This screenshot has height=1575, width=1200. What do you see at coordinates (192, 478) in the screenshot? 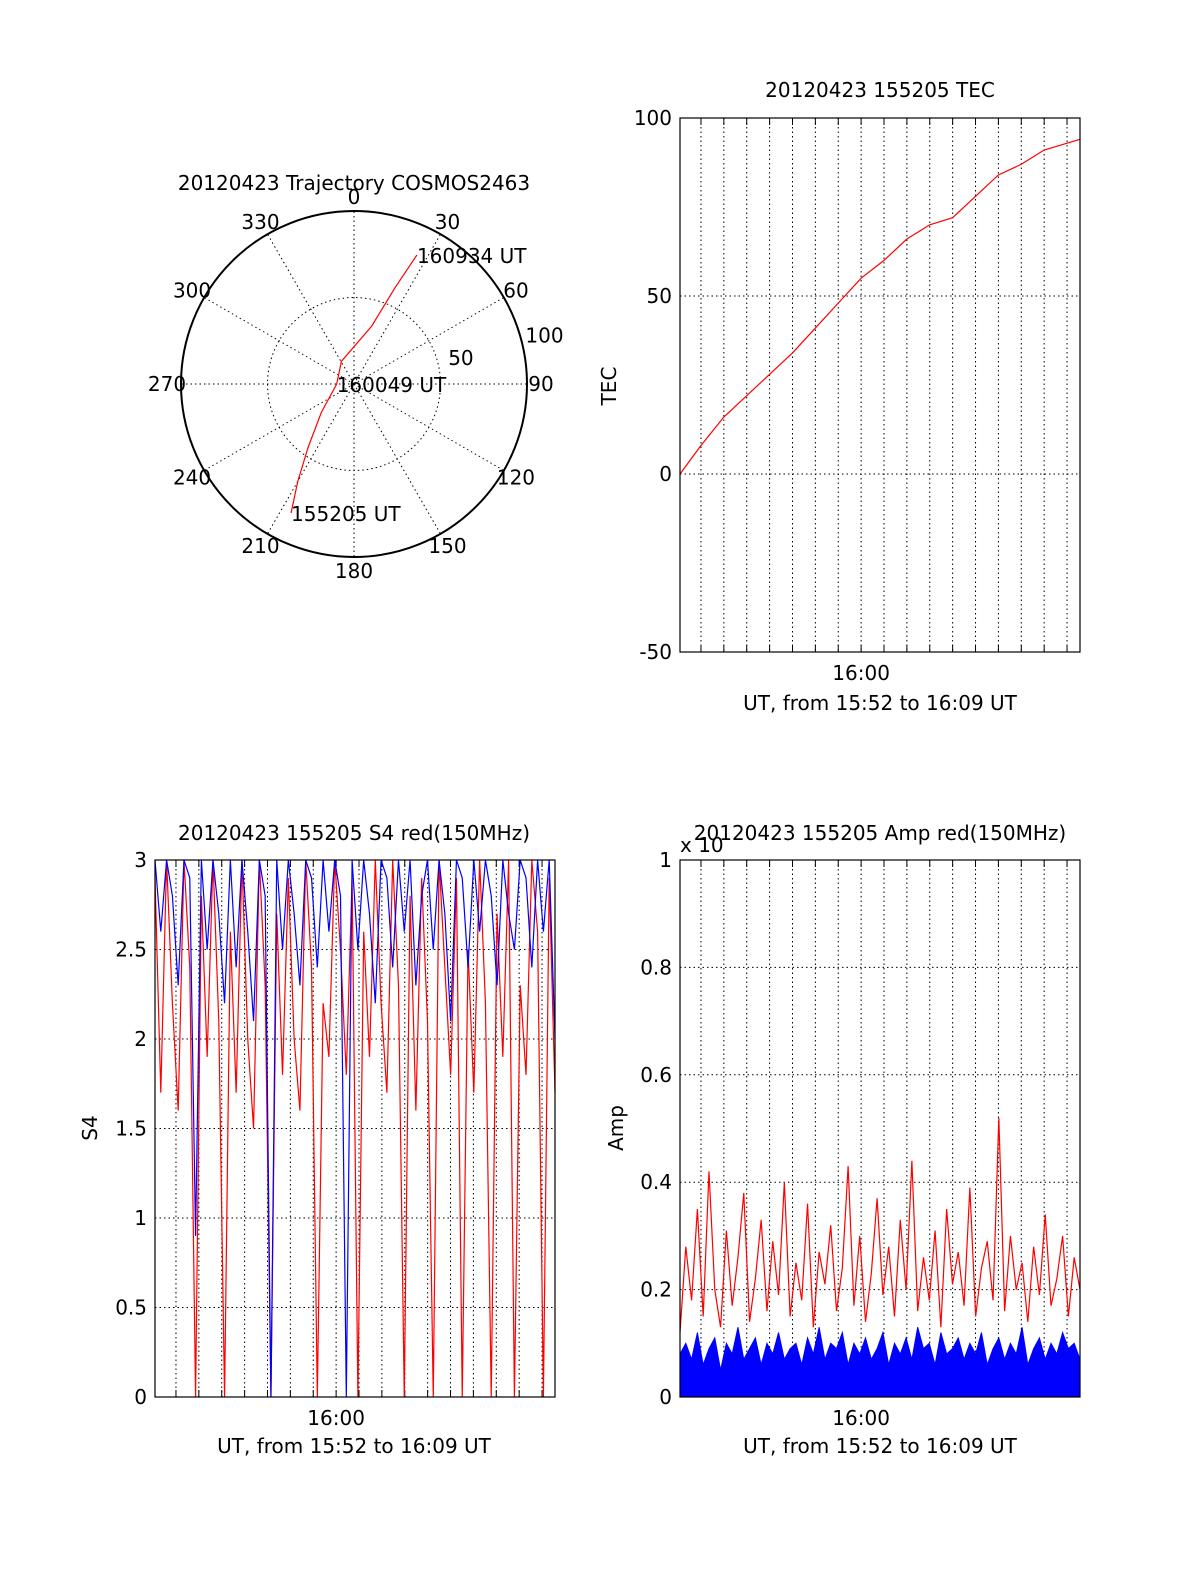
I see `polar-angle-label: 240` at bounding box center [192, 478].